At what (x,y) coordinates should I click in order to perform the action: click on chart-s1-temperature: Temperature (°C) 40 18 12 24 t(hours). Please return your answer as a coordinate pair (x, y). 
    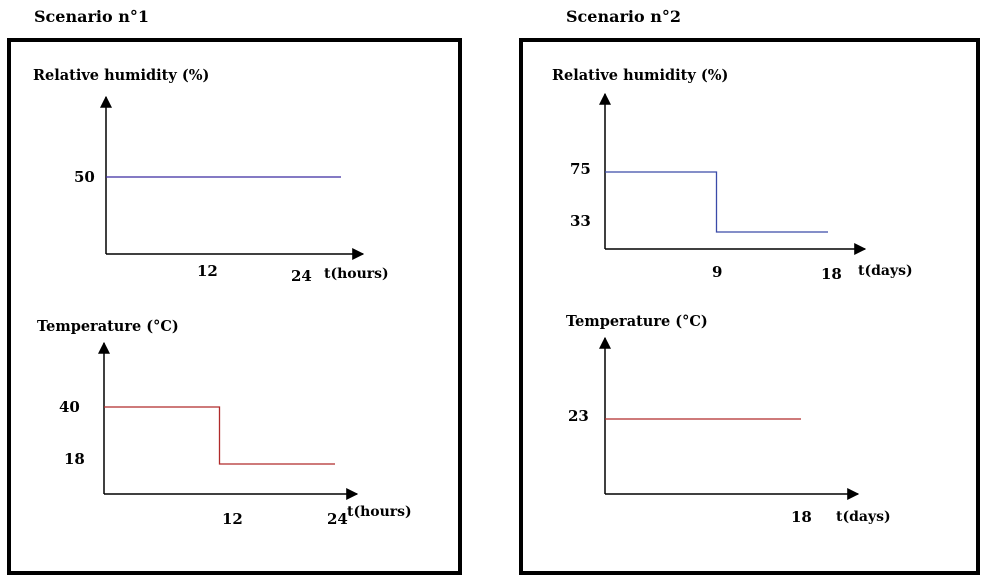
    Looking at the image, I should click on (224, 423).